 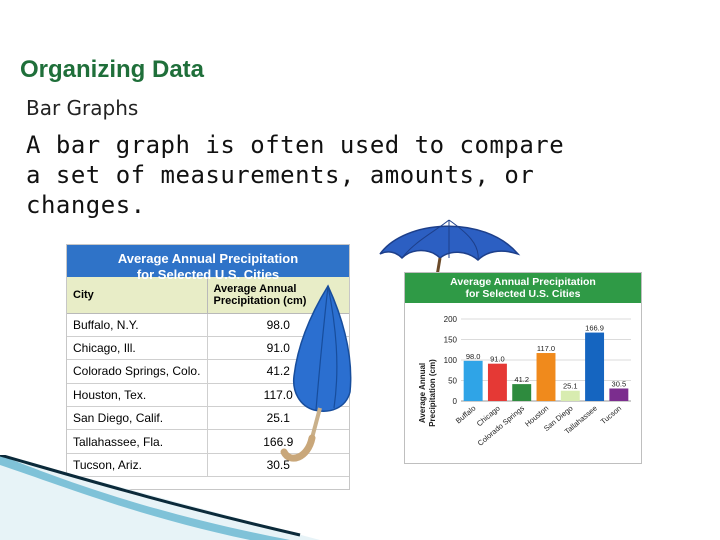 What do you see at coordinates (137, 465) in the screenshot?
I see `city-cell: Tucson, Ariz.` at bounding box center [137, 465].